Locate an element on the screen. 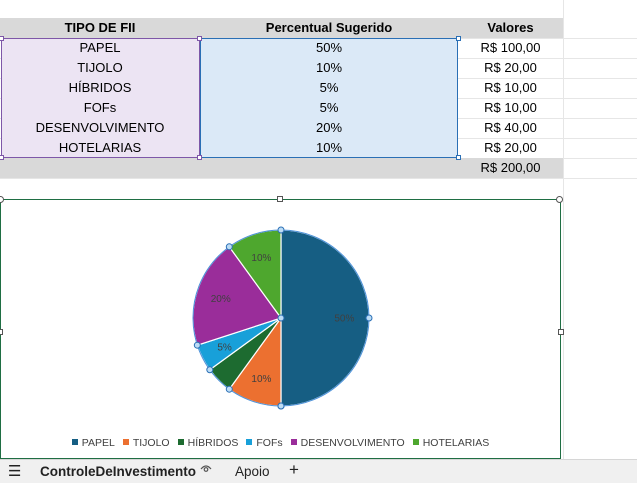  legend-item: TIJOLO is located at coordinates (146, 443).